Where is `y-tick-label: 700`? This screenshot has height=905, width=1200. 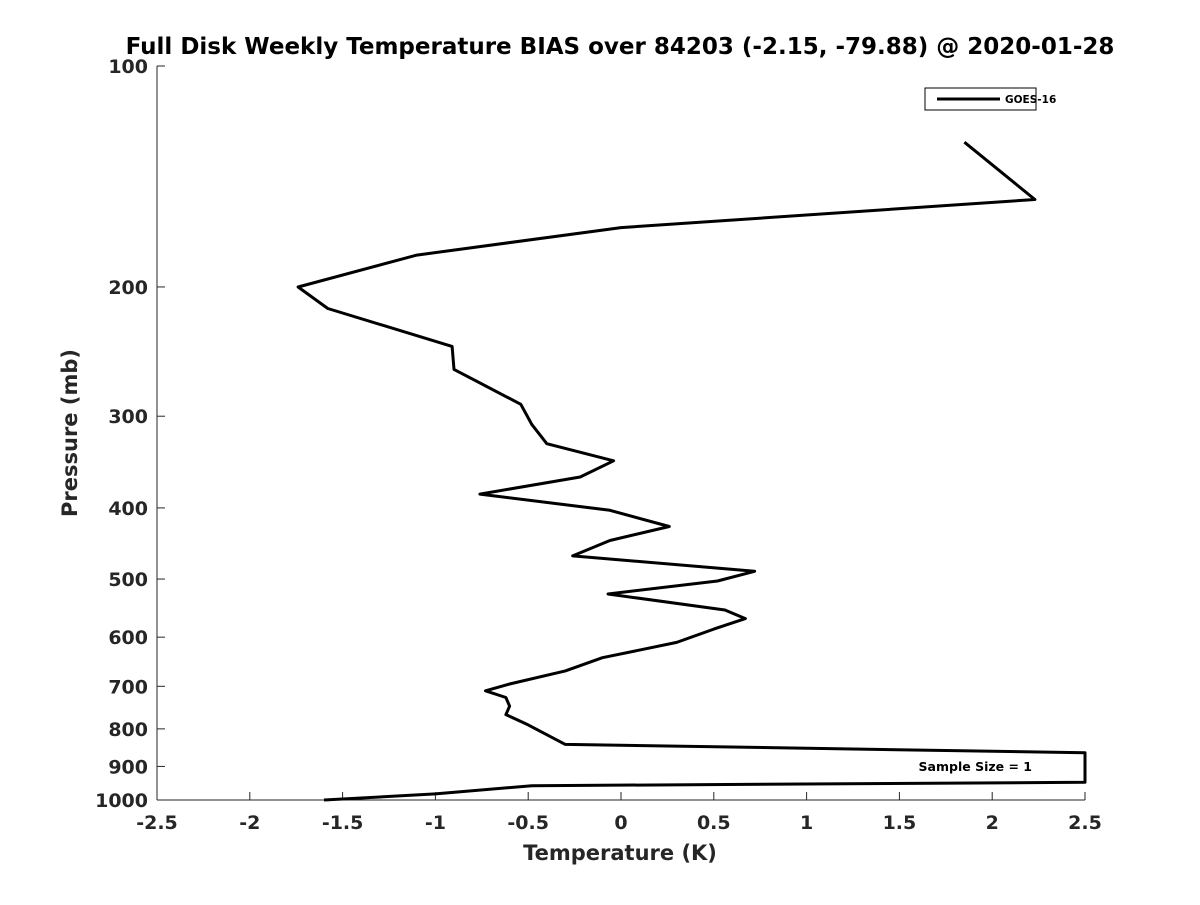
y-tick-label: 700 is located at coordinates (128, 687).